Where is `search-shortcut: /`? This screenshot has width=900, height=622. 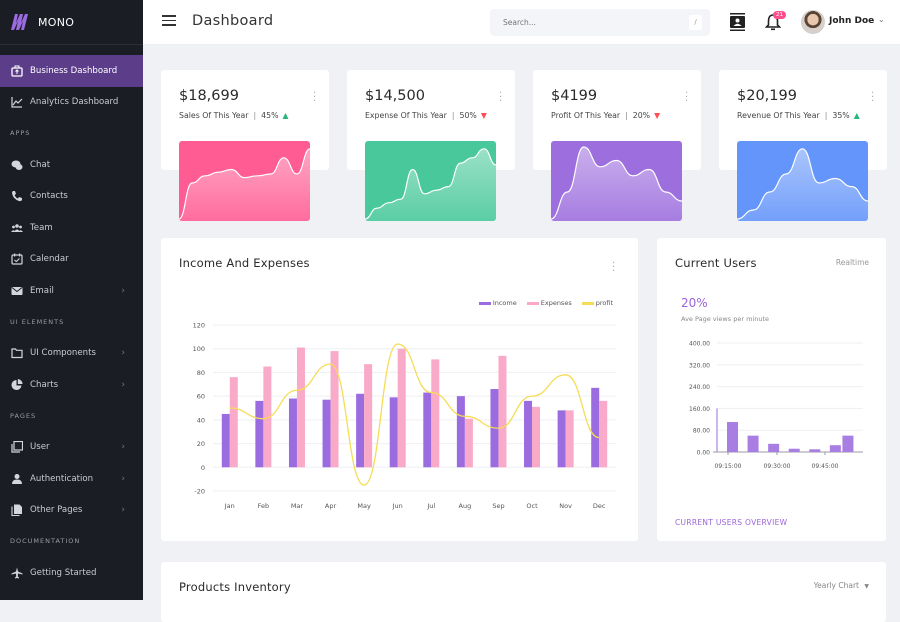 search-shortcut: / is located at coordinates (695, 22).